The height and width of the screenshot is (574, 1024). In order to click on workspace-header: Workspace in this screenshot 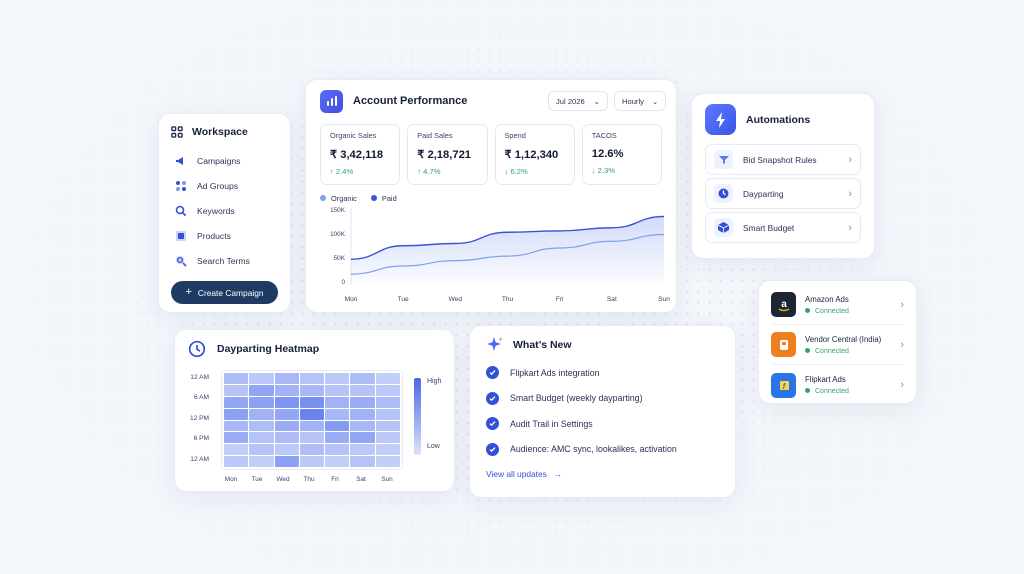, I will do `click(224, 132)`.